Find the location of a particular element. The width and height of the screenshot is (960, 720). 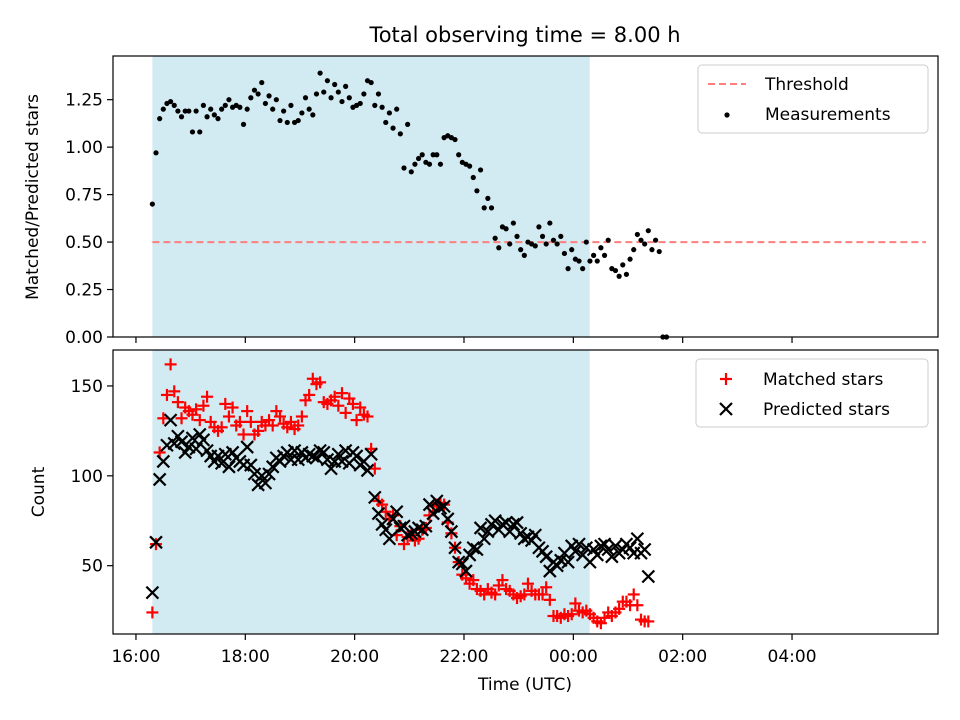

measurements-legend-label: Measurements is located at coordinates (828, 115).